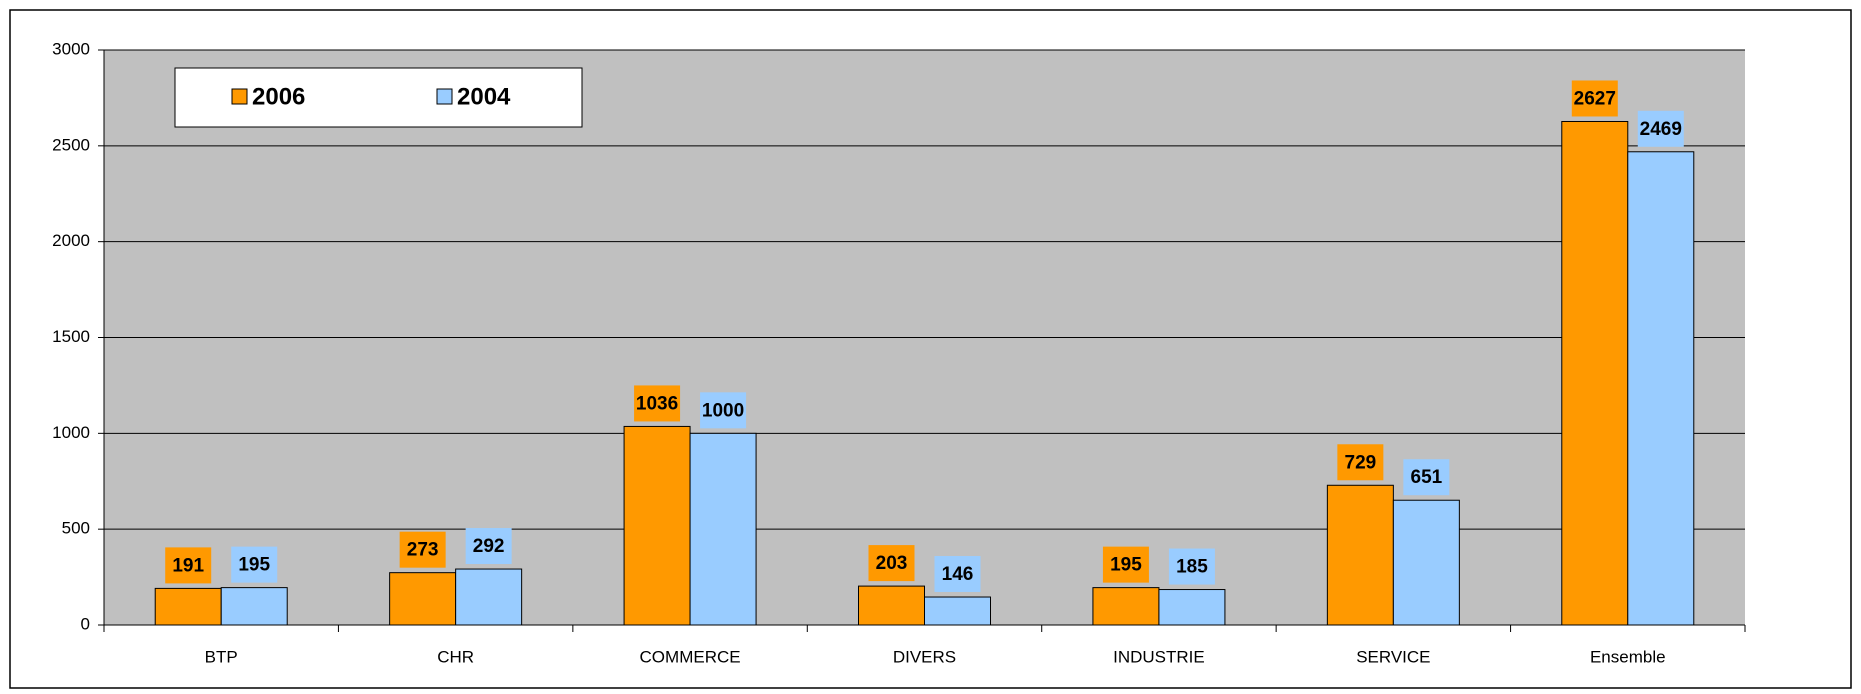  I want to click on y-tick-label: 500, so click(76, 528).